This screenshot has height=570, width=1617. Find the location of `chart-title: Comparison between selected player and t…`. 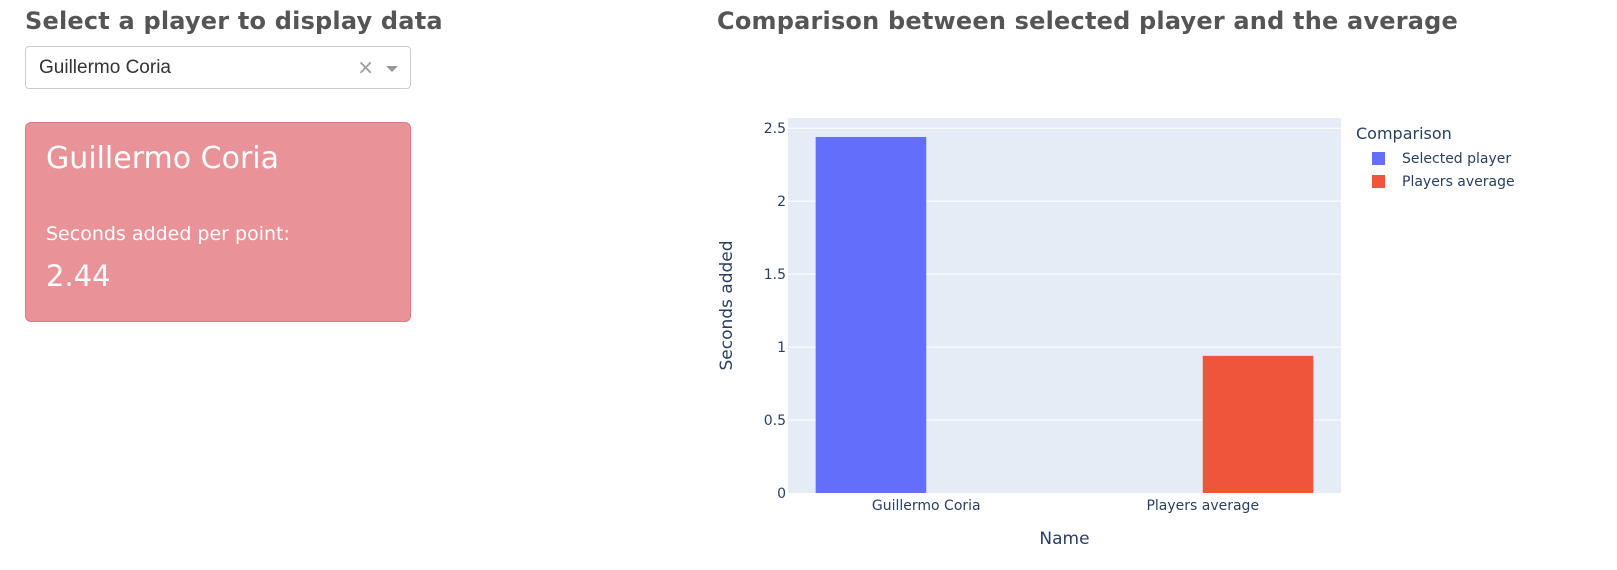

chart-title: Comparison between selected player and t… is located at coordinates (1088, 21).